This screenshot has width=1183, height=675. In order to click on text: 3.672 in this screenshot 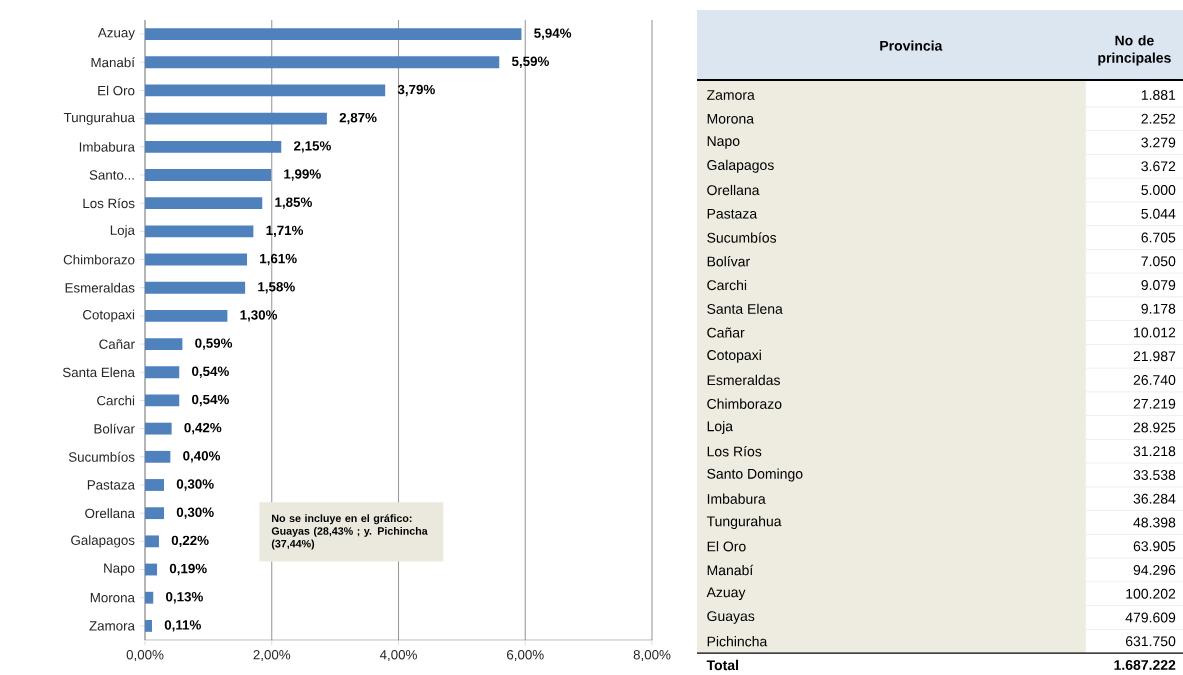, I will do `click(1158, 166)`.